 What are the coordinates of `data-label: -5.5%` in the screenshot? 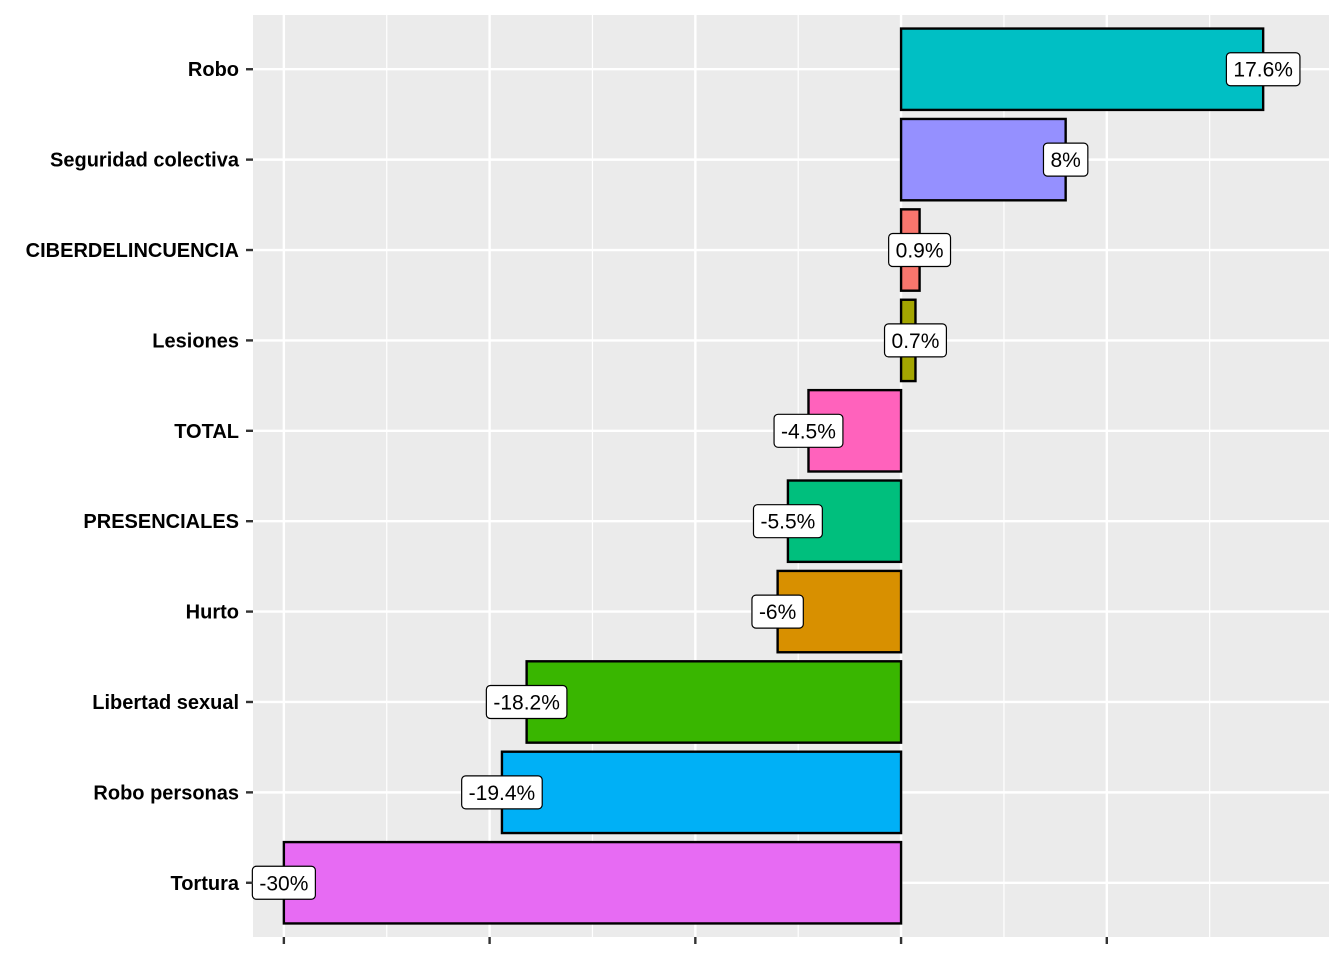 It's located at (787, 521).